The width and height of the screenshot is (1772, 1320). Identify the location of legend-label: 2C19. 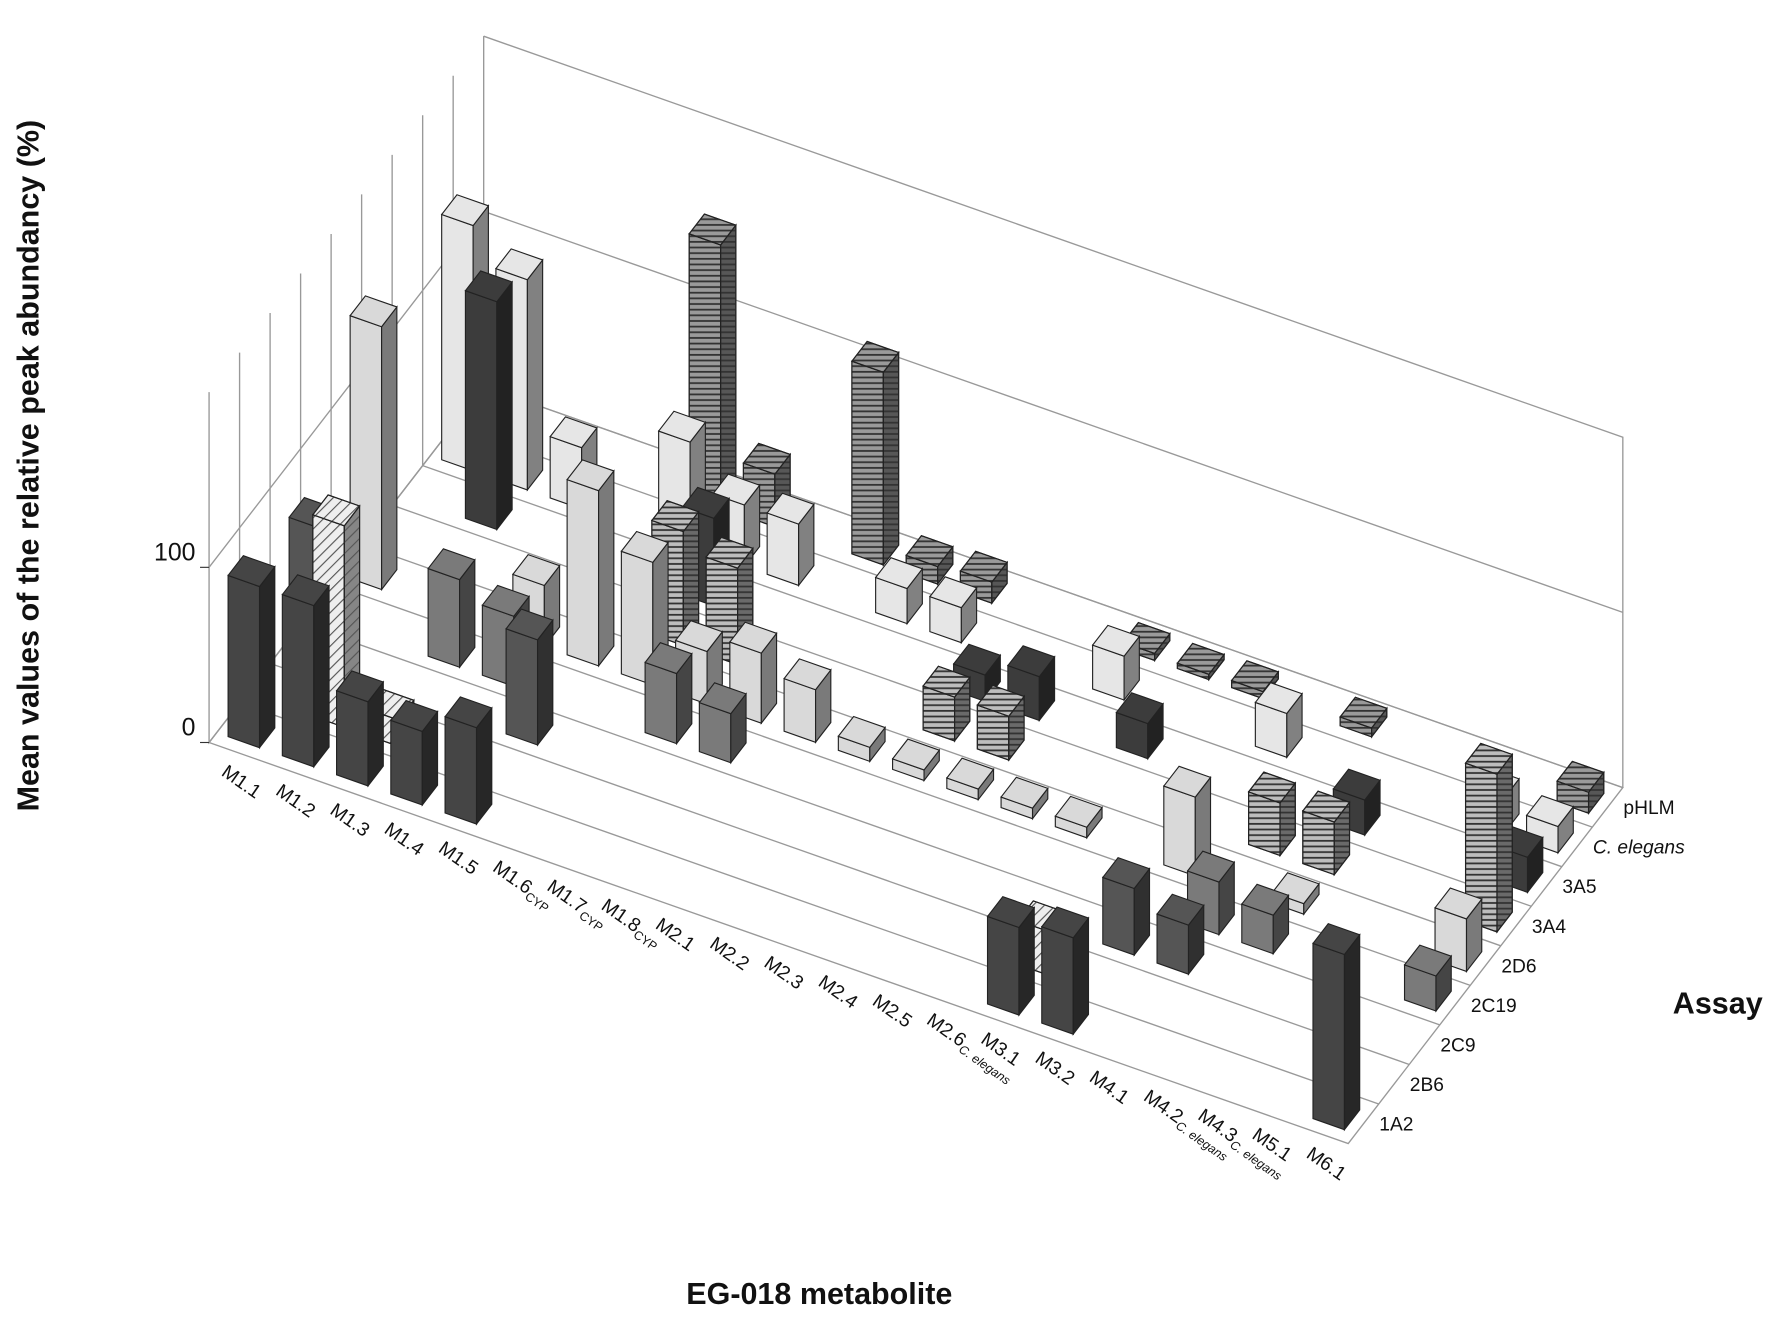
(1494, 1006).